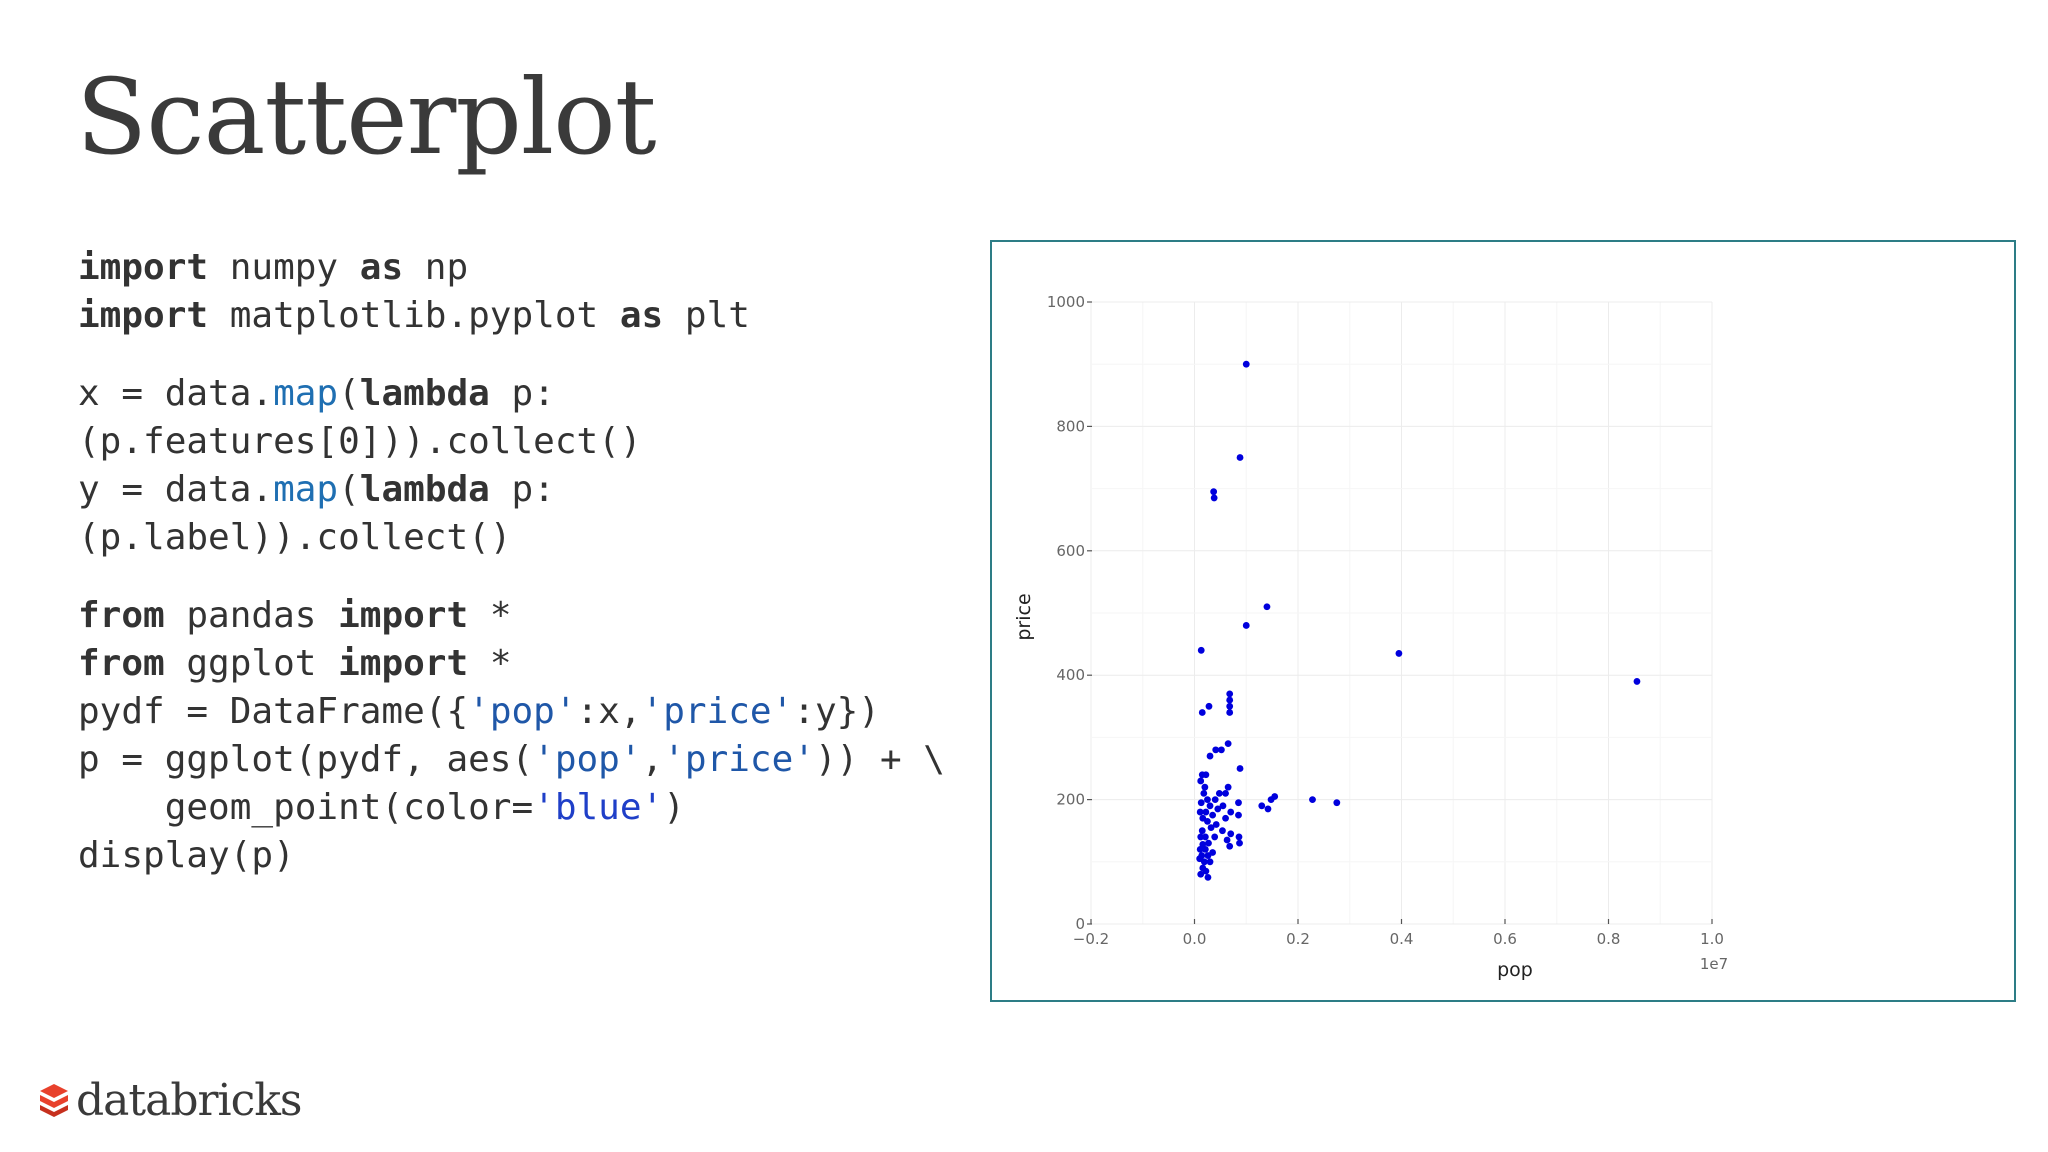  What do you see at coordinates (349, 393) in the screenshot?
I see `code-text: (` at bounding box center [349, 393].